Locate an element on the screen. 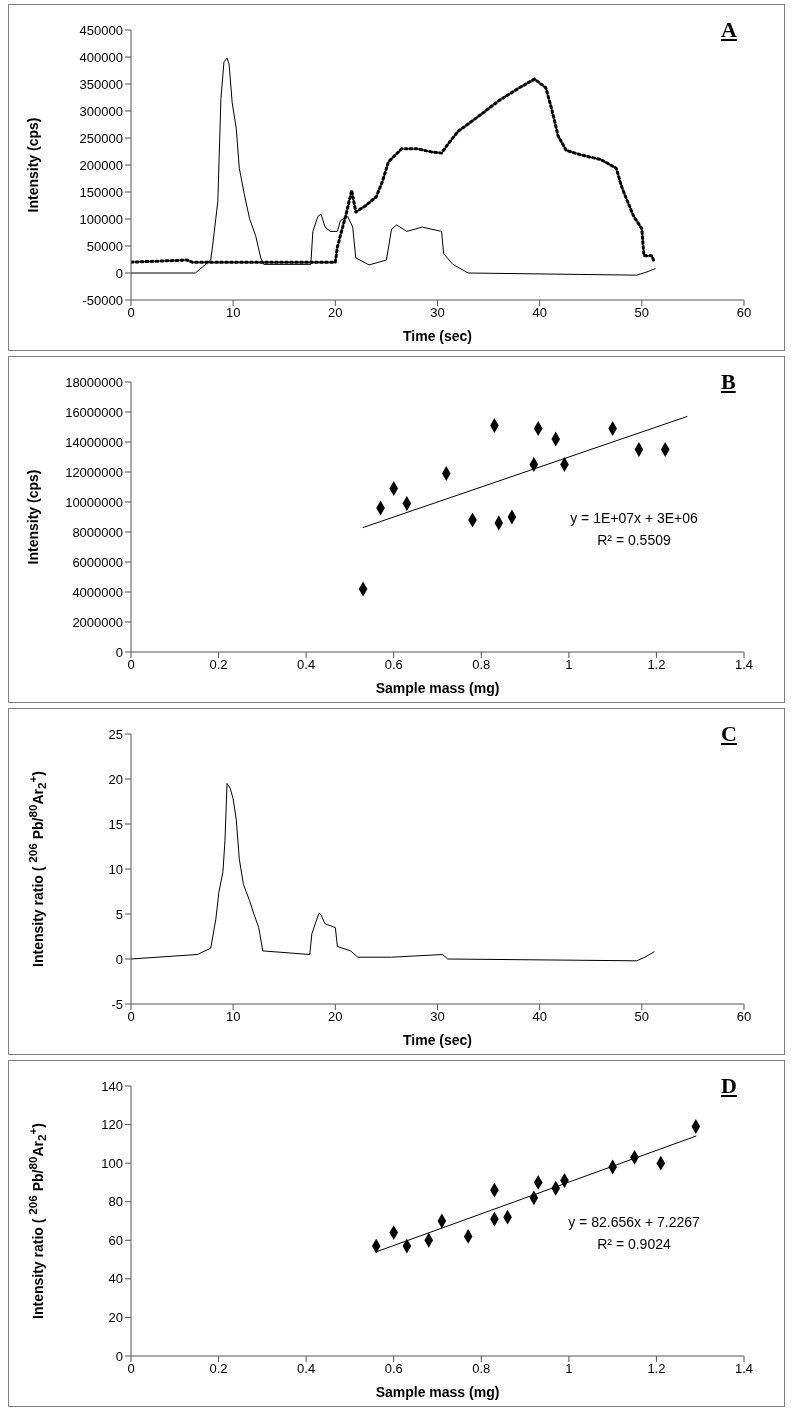 The image size is (791, 1424). annotation: R² = 0.9024 is located at coordinates (634, 1244).